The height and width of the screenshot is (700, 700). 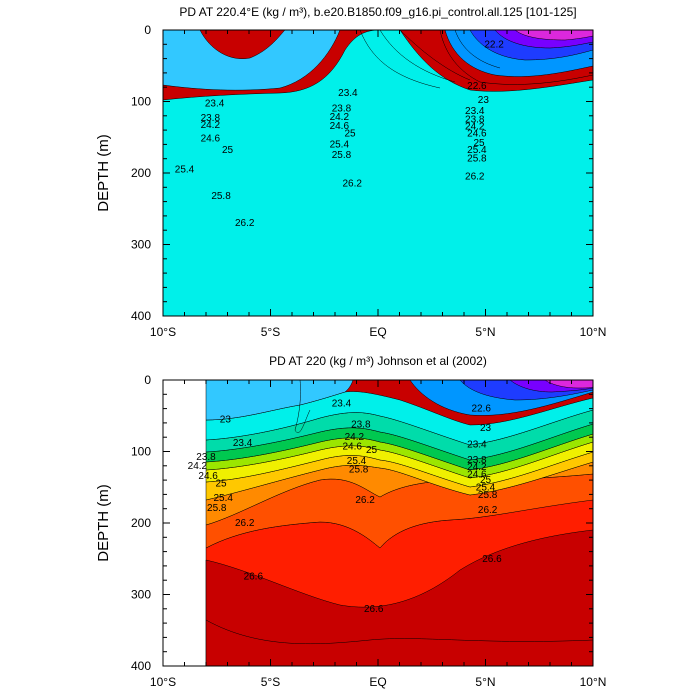 I want to click on contour-label: 22.2, so click(x=494, y=44).